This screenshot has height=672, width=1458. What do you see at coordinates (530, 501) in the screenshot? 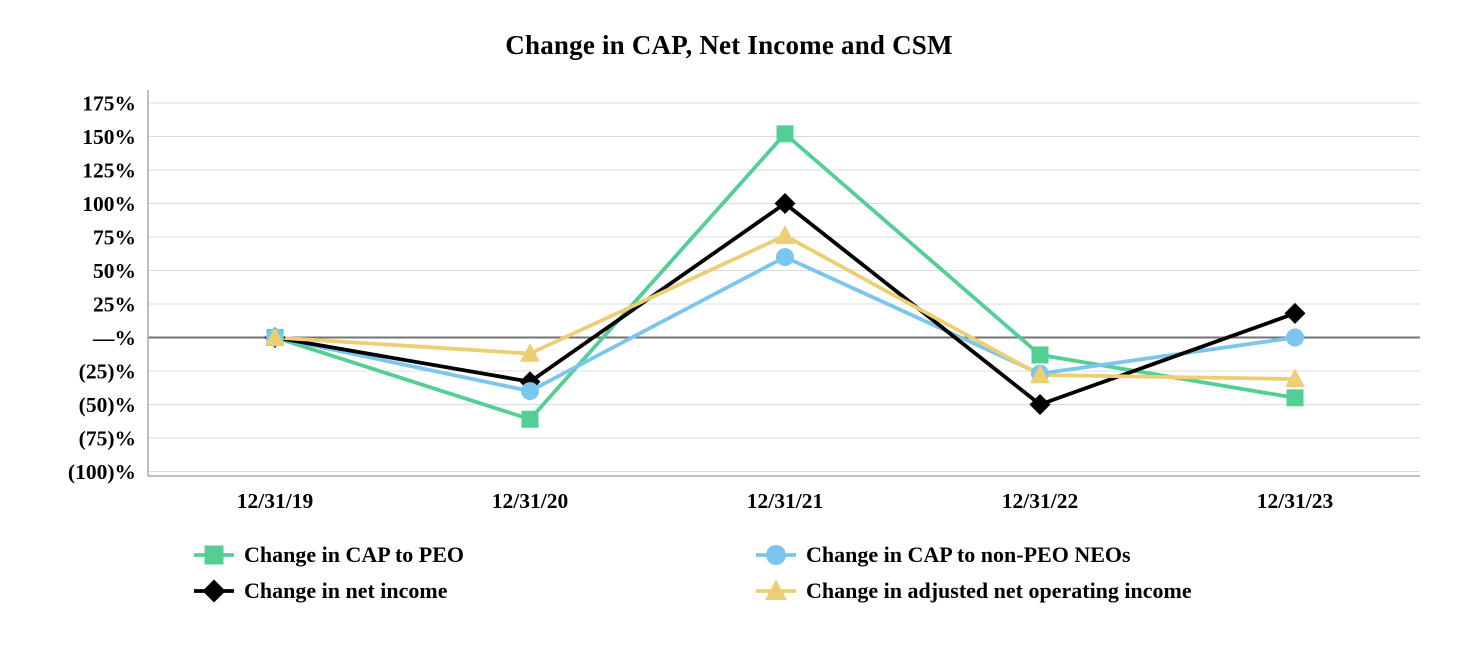
I see `x-tick-label: 12/31/20` at bounding box center [530, 501].